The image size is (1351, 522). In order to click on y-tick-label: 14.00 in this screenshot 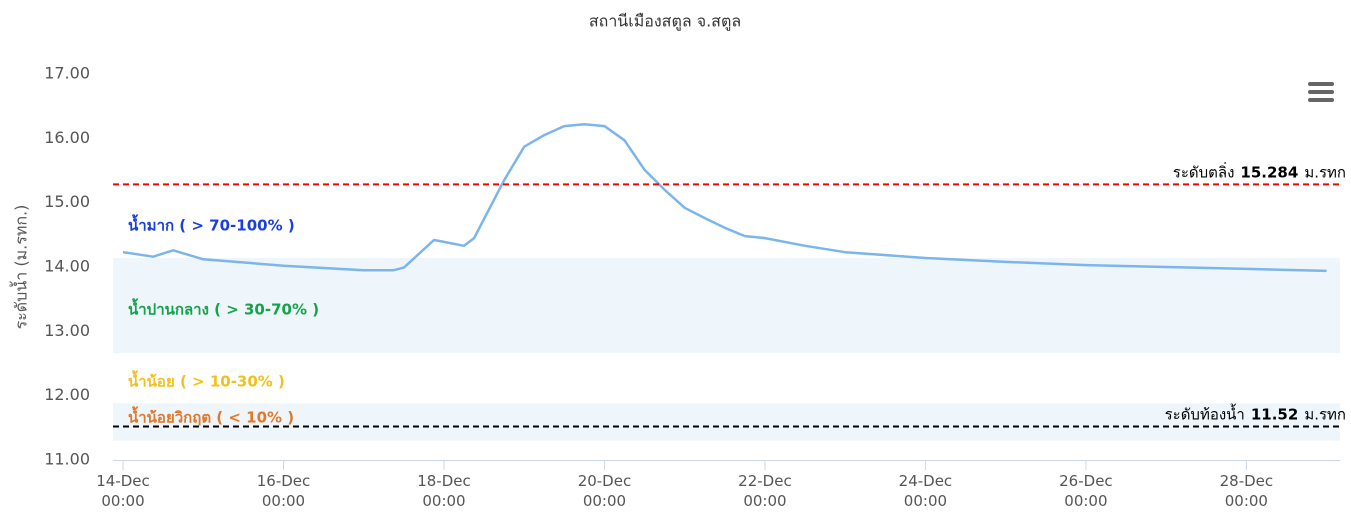, I will do `click(67, 266)`.